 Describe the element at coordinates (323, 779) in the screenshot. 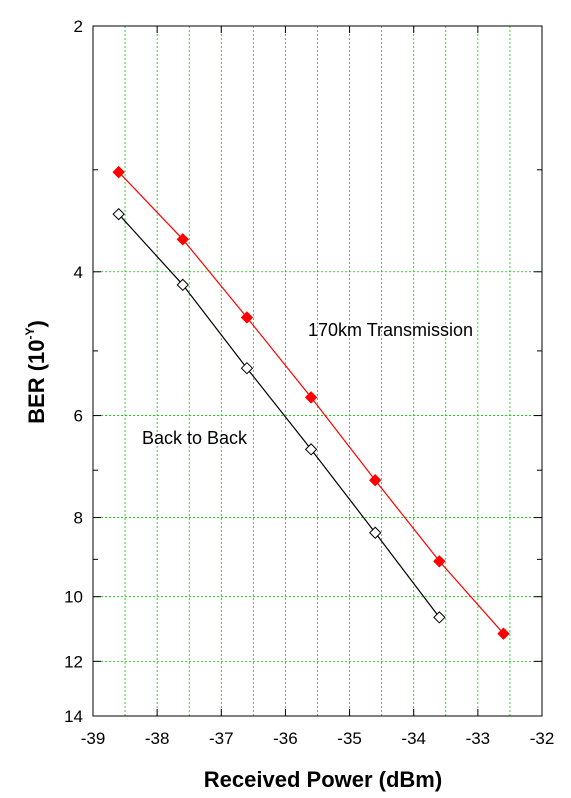

I see `x-axis-title: Received Power (dBm)` at that location.